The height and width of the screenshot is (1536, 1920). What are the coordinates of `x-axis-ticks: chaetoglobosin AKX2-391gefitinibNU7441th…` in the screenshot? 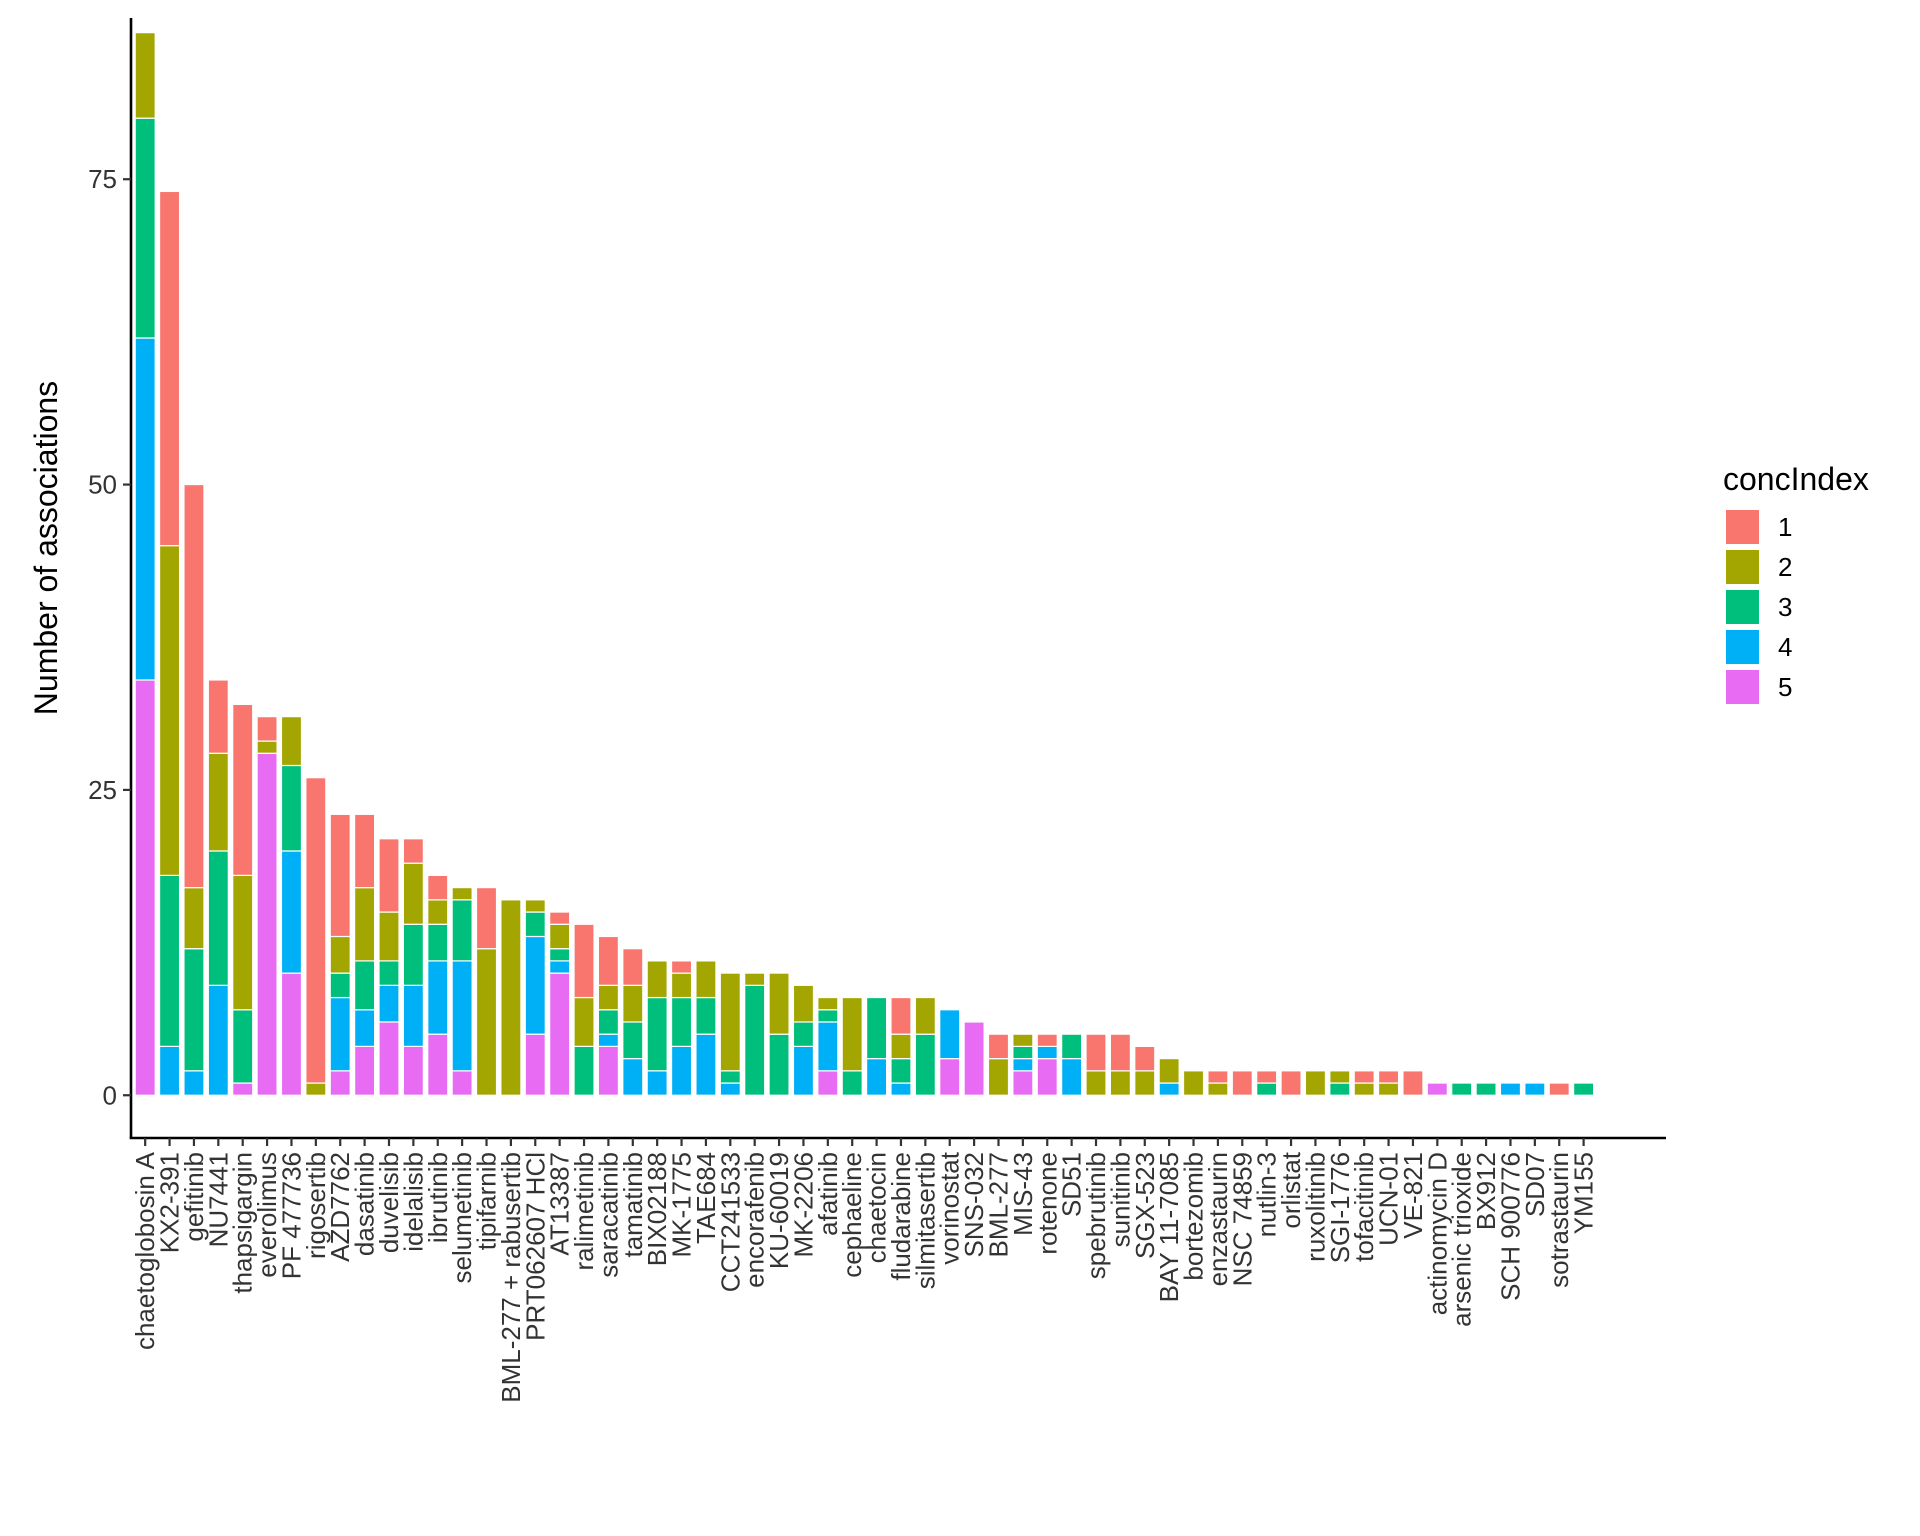 It's located at (864, 1270).